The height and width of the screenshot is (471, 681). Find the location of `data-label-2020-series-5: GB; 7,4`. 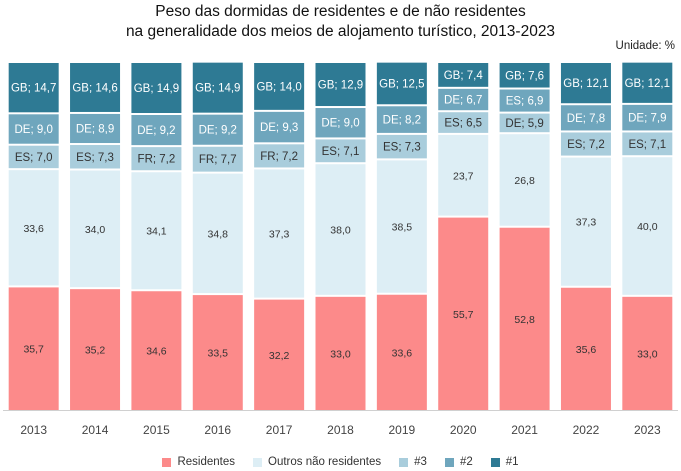

data-label-2020-series-5: GB; 7,4 is located at coordinates (464, 76).